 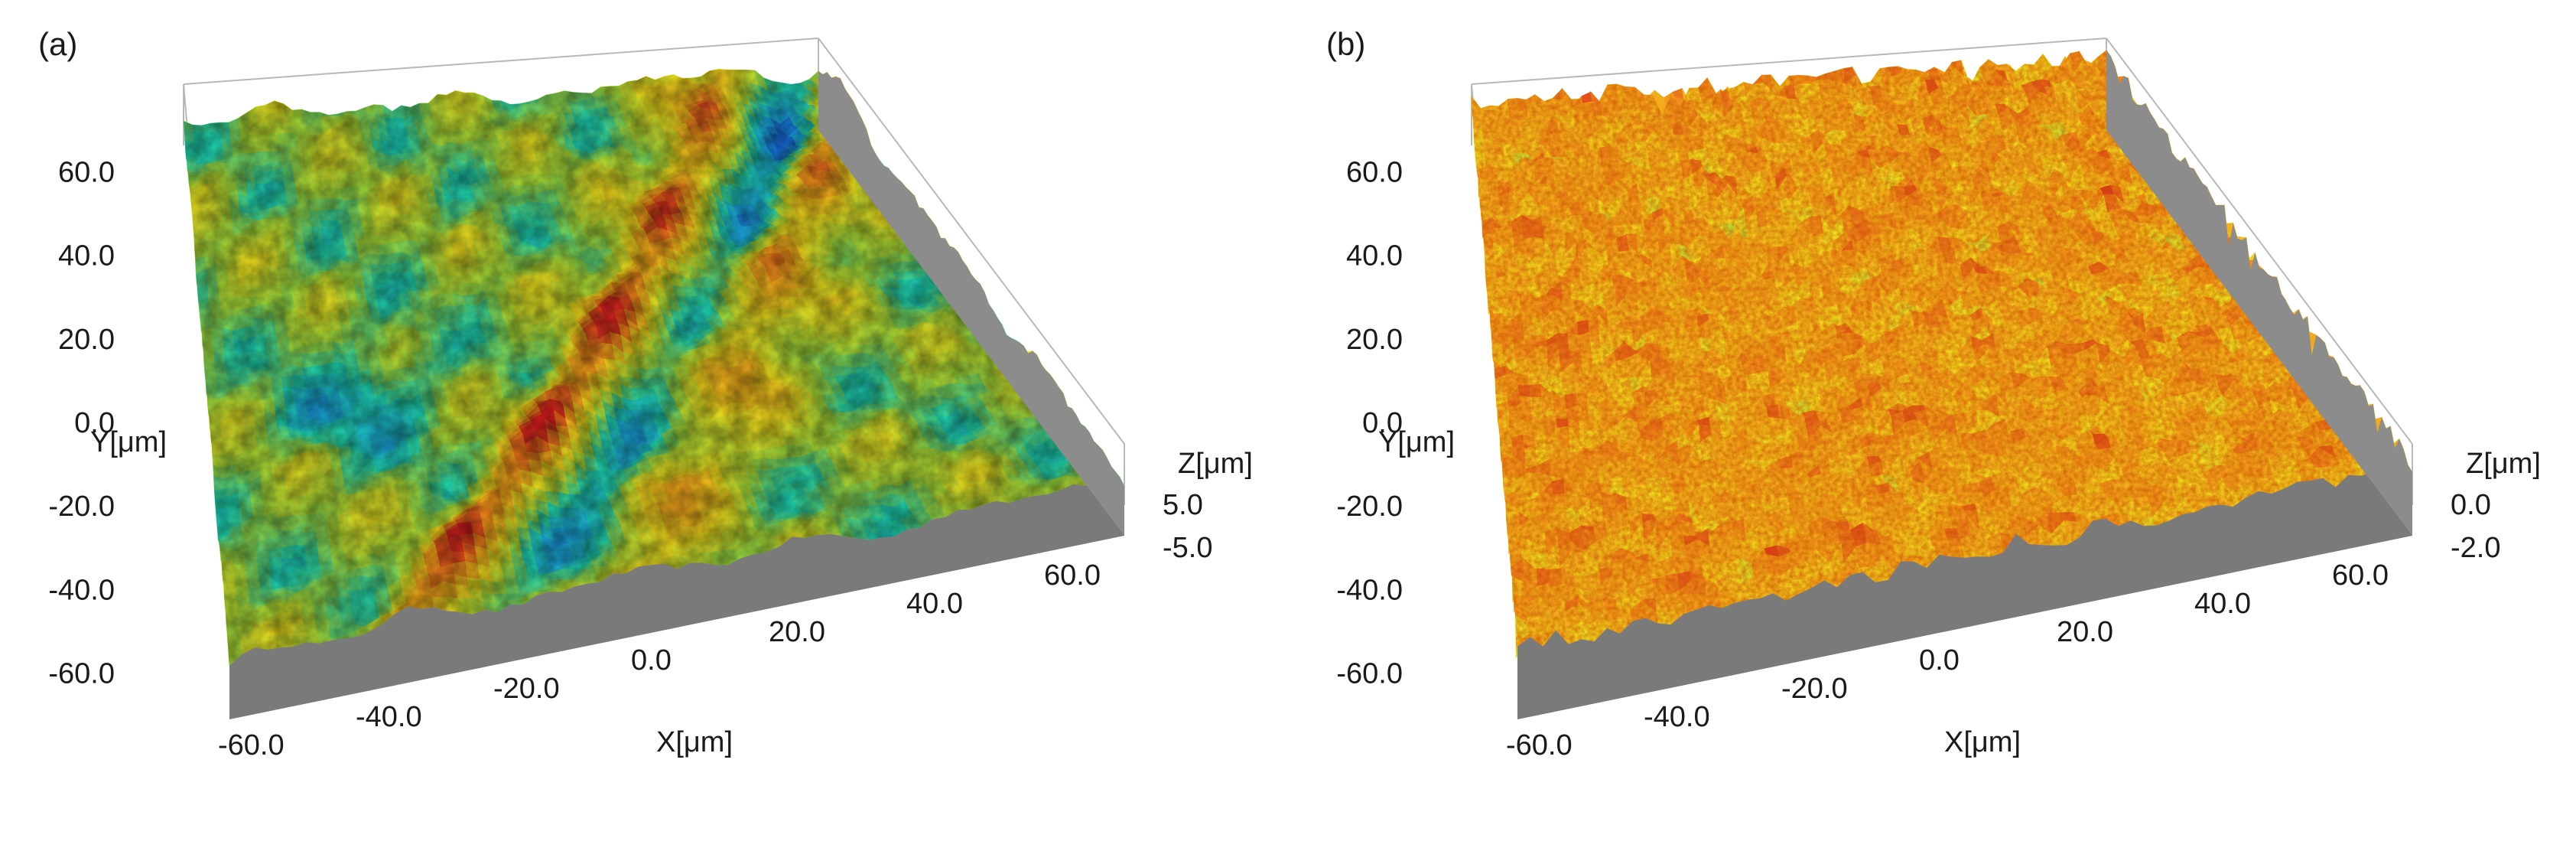 I want to click on panel-label-a: (a), so click(x=57, y=44).